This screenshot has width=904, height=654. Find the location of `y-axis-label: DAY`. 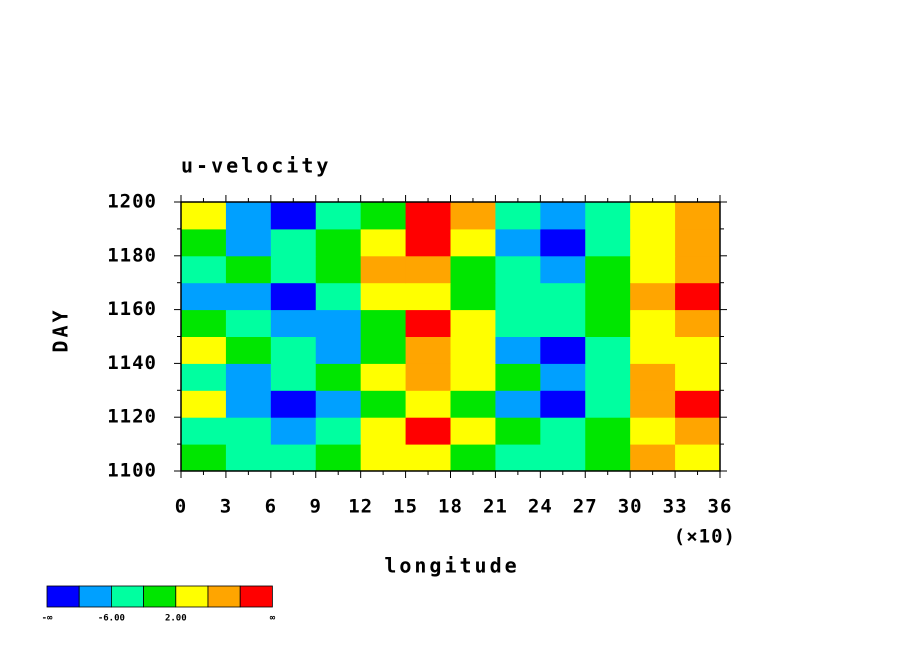

y-axis-label: DAY is located at coordinates (61, 329).